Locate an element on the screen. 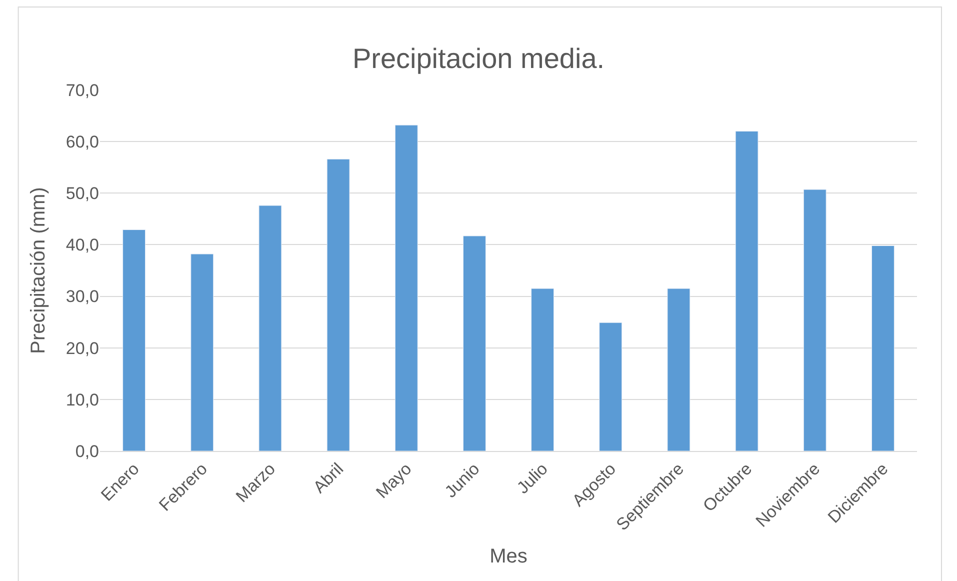  y-tick-label: 50,0 is located at coordinates (82, 194).